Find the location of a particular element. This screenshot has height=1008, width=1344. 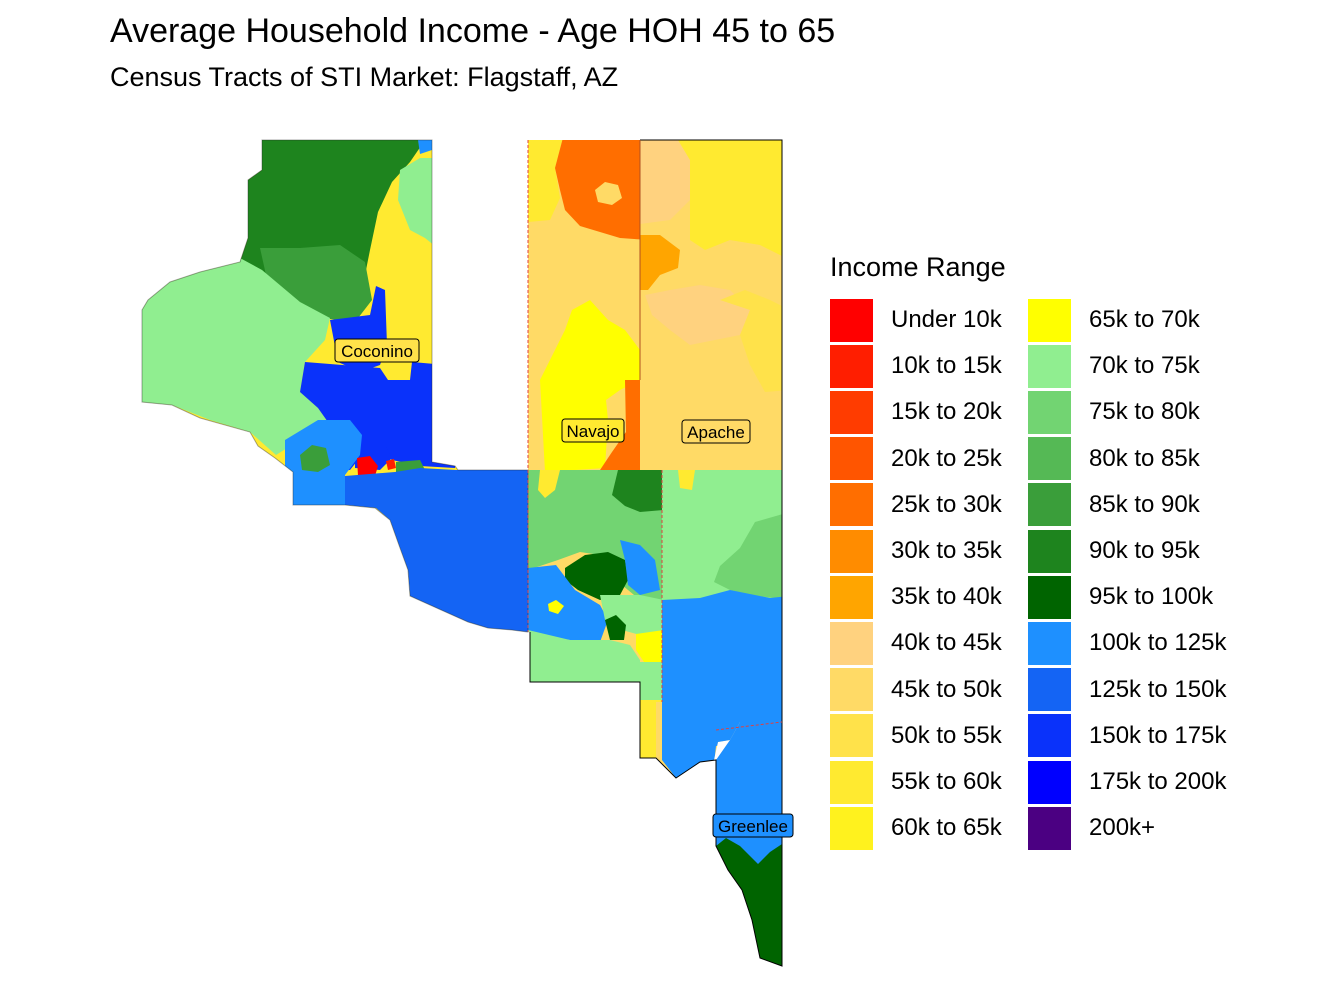

county-label-coconino: Coconino is located at coordinates (377, 350).